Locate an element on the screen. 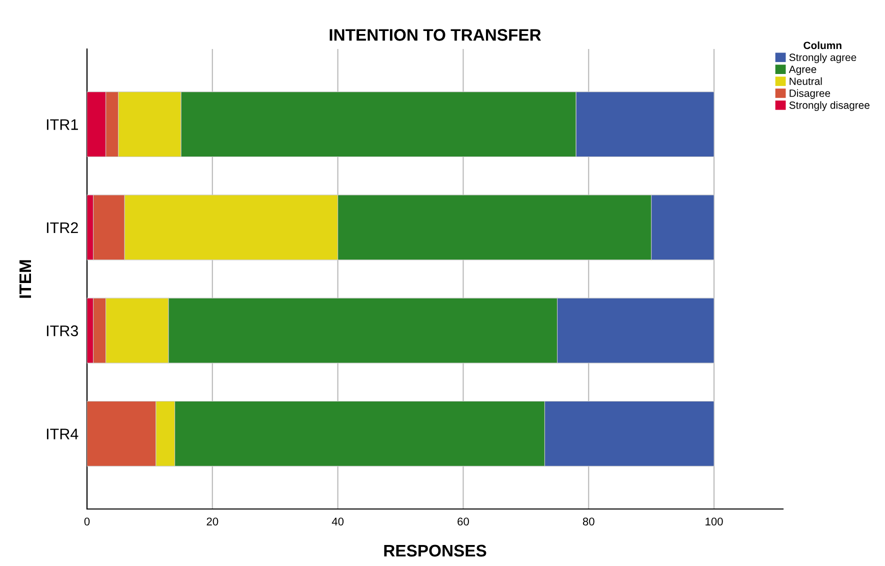  legend-label: Disagree is located at coordinates (810, 94).